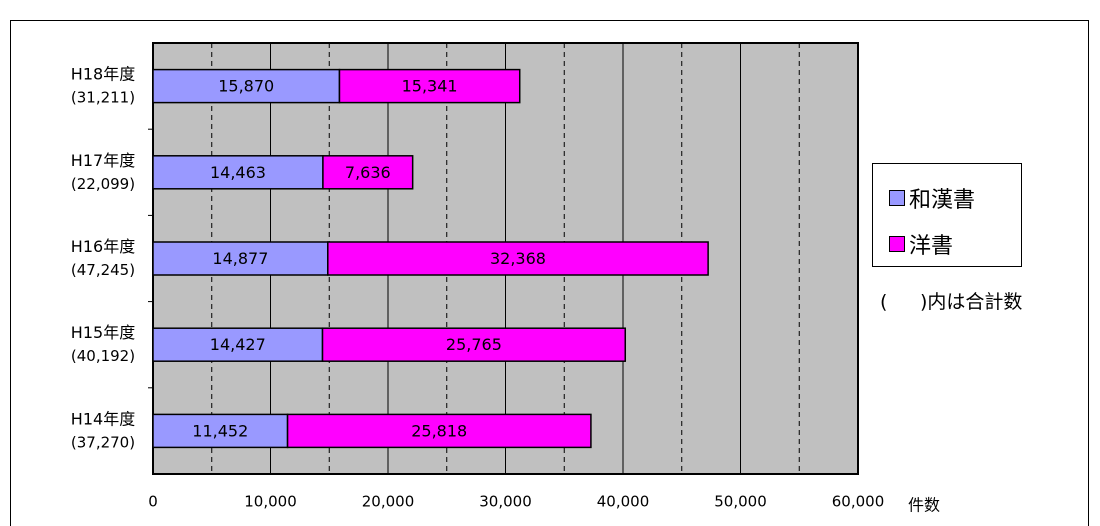 This screenshot has height=526, width=1100. Describe the element at coordinates (103, 184) in the screenshot. I see `y-tick-total: (22,099)` at that location.